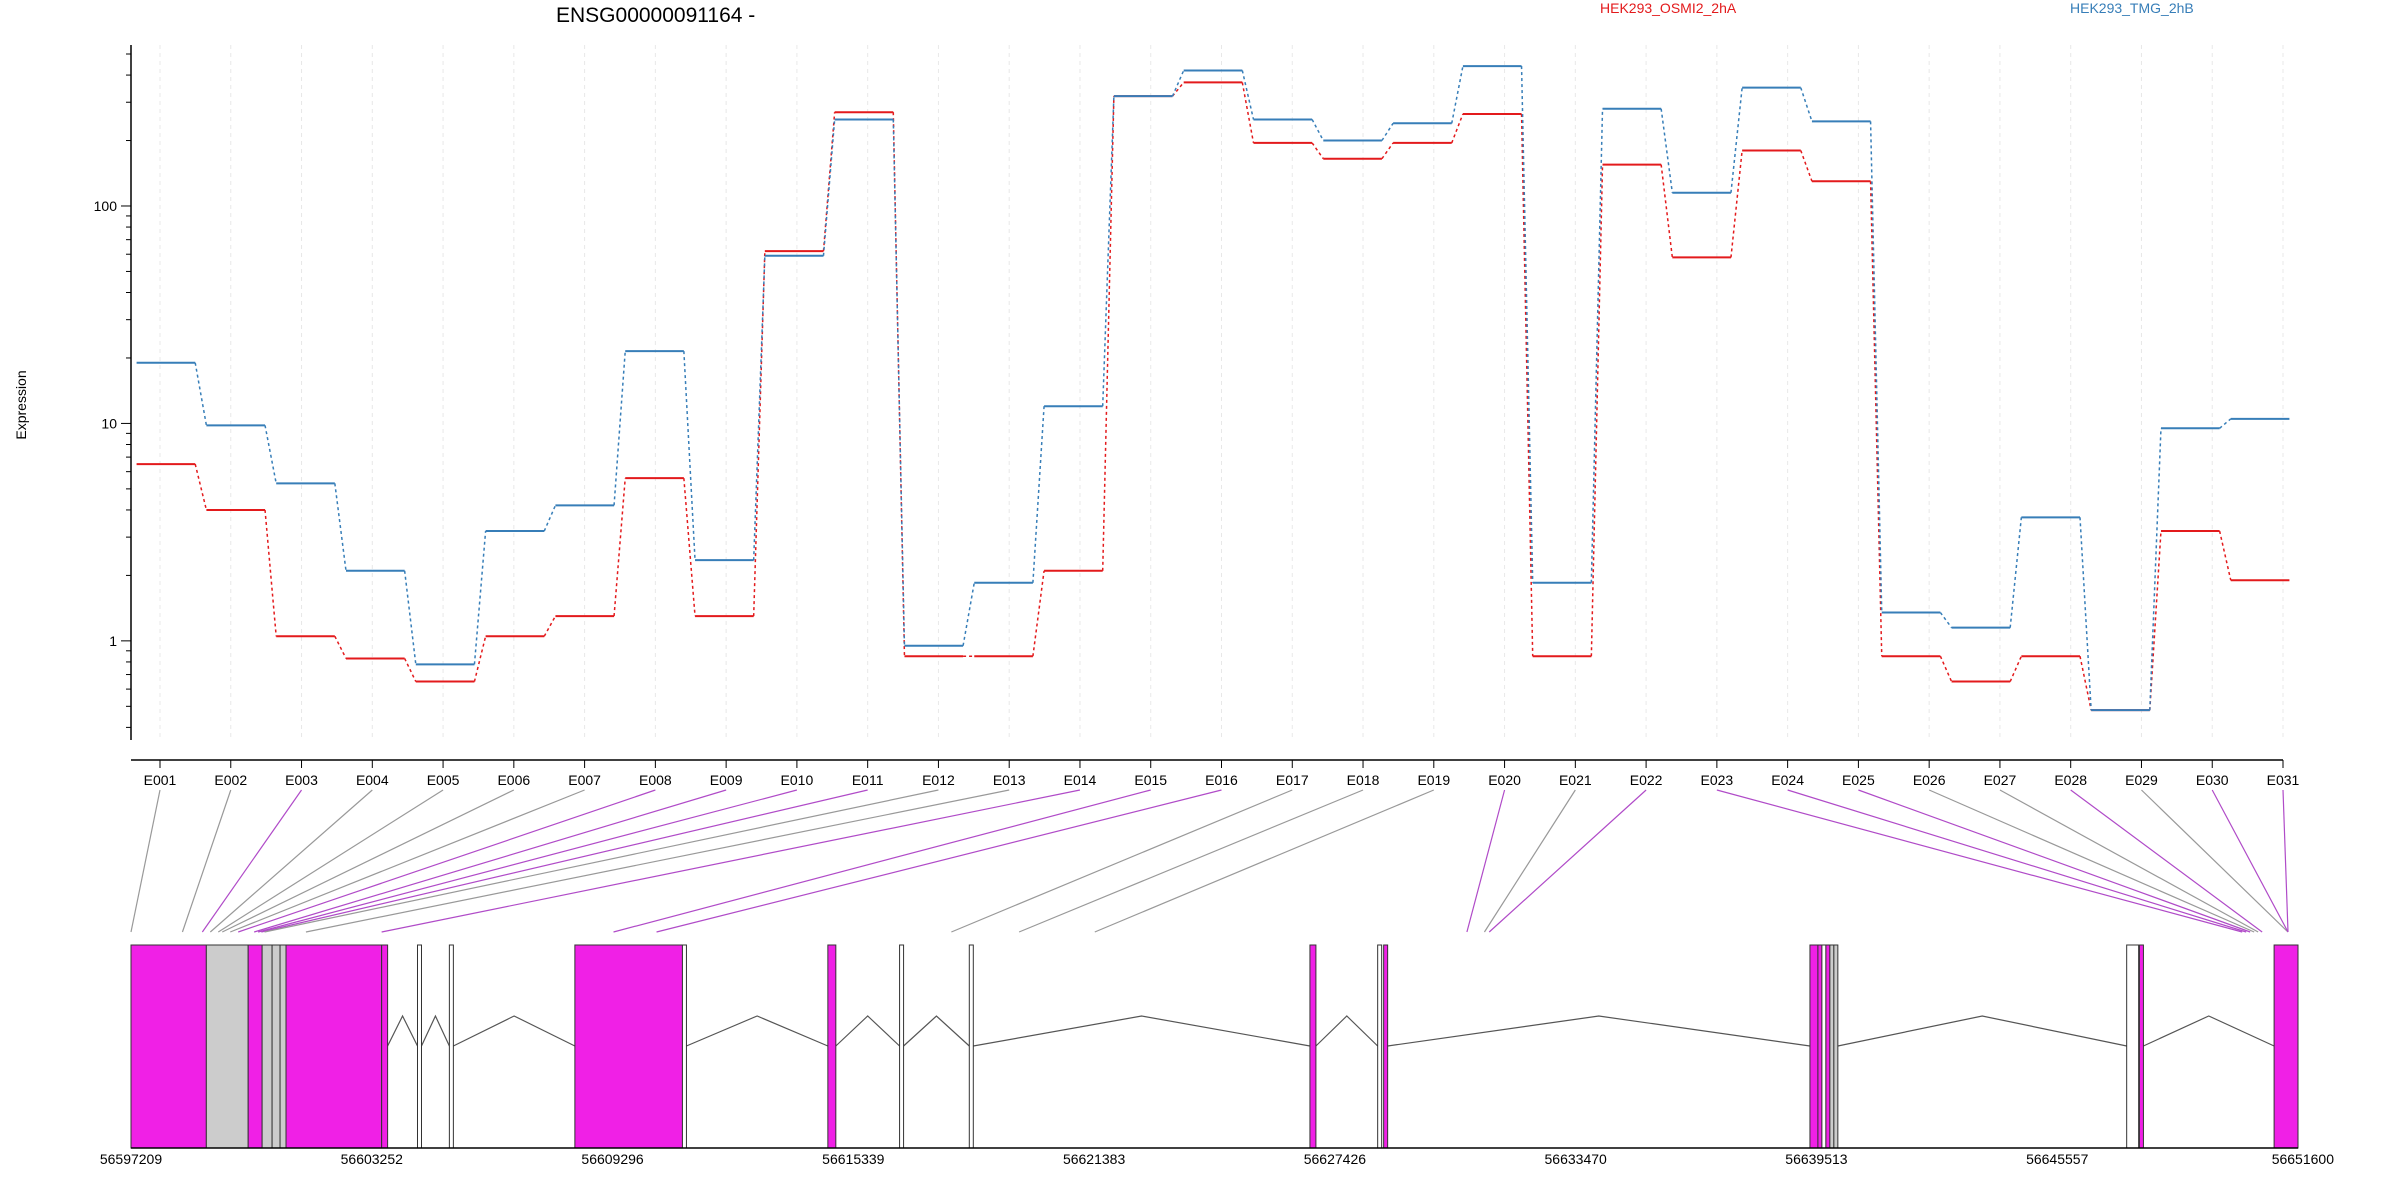  I want to click on exon-label: E018, so click(1363, 780).